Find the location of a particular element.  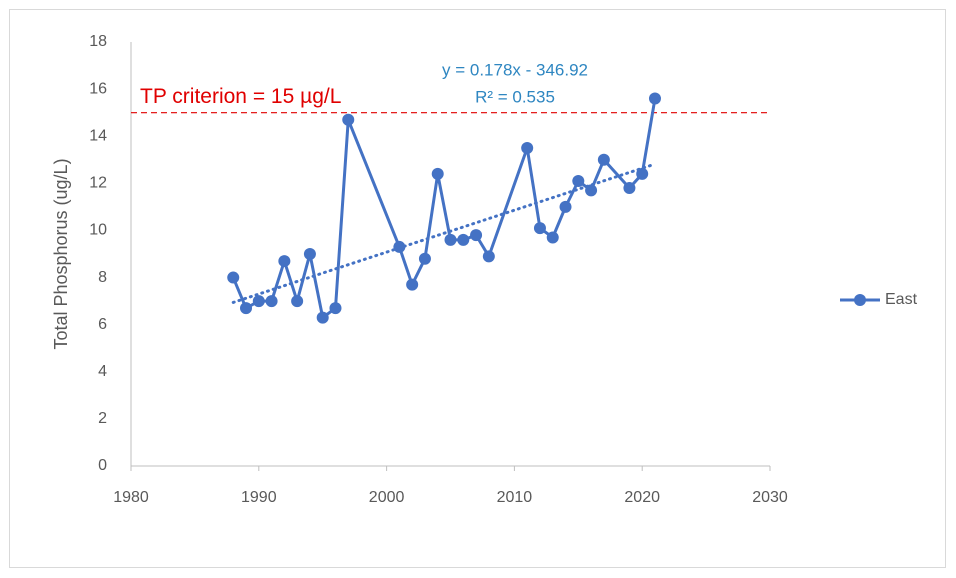

legend-label: East is located at coordinates (901, 299).